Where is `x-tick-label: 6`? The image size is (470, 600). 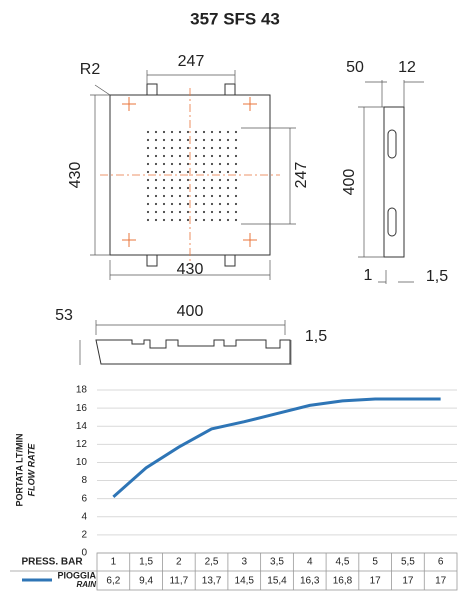
x-tick-label: 6 is located at coordinates (441, 562).